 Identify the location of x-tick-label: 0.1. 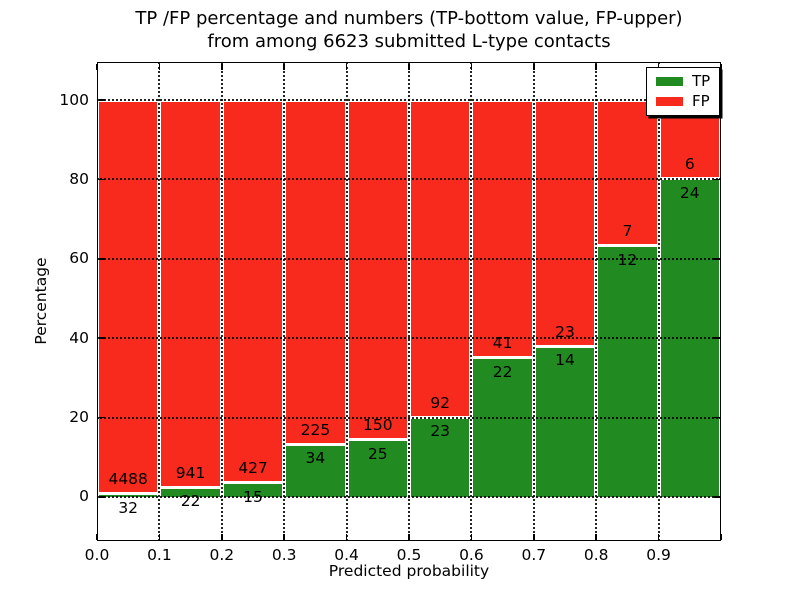
(159, 555).